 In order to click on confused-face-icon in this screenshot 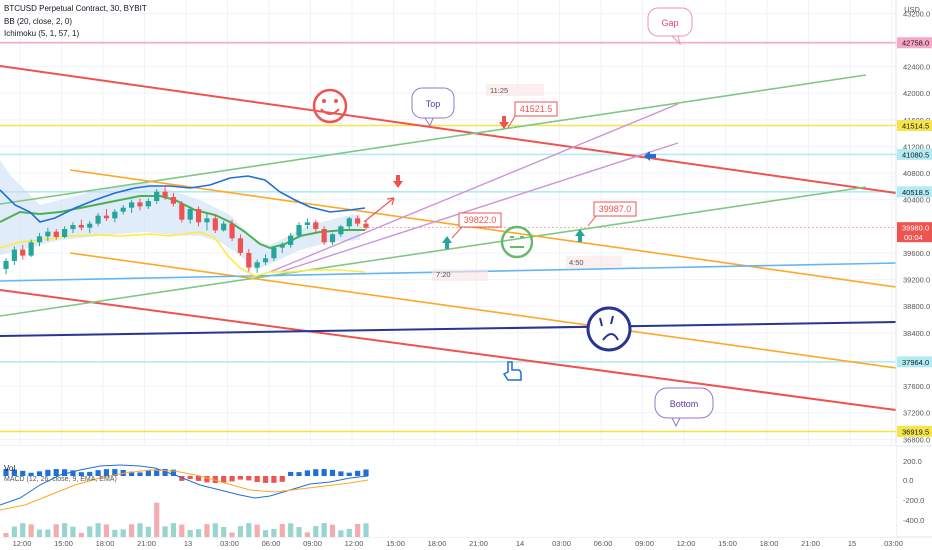, I will do `click(609, 329)`.